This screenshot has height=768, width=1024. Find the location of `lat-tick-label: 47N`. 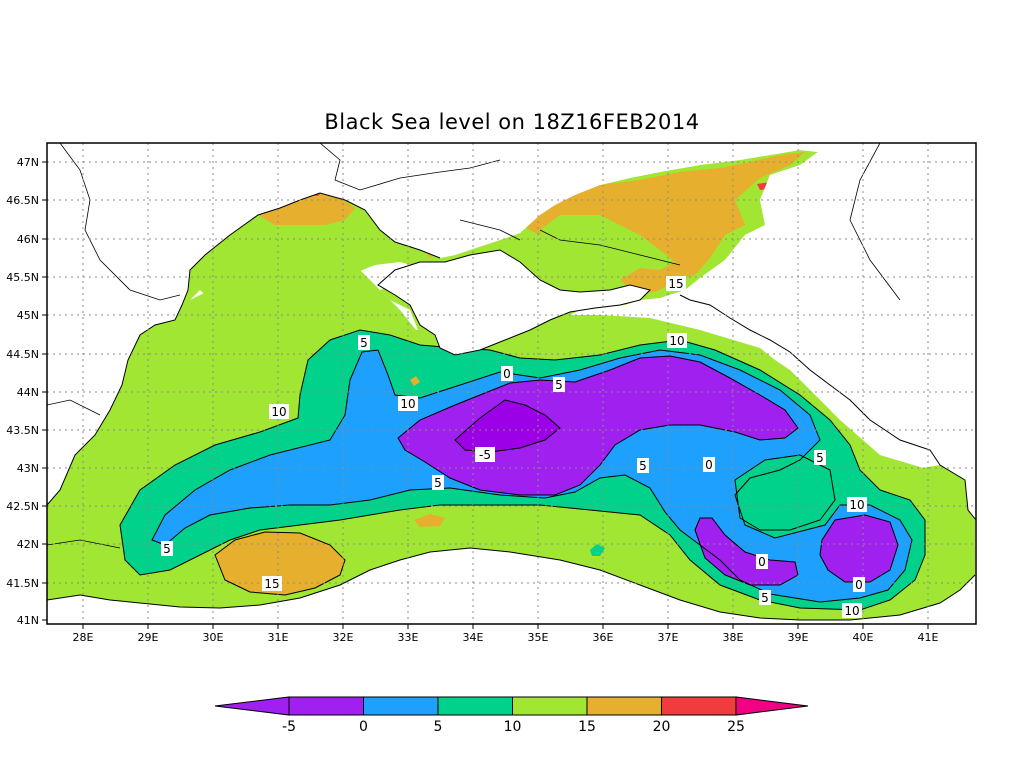

lat-tick-label: 47N is located at coordinates (28, 162).